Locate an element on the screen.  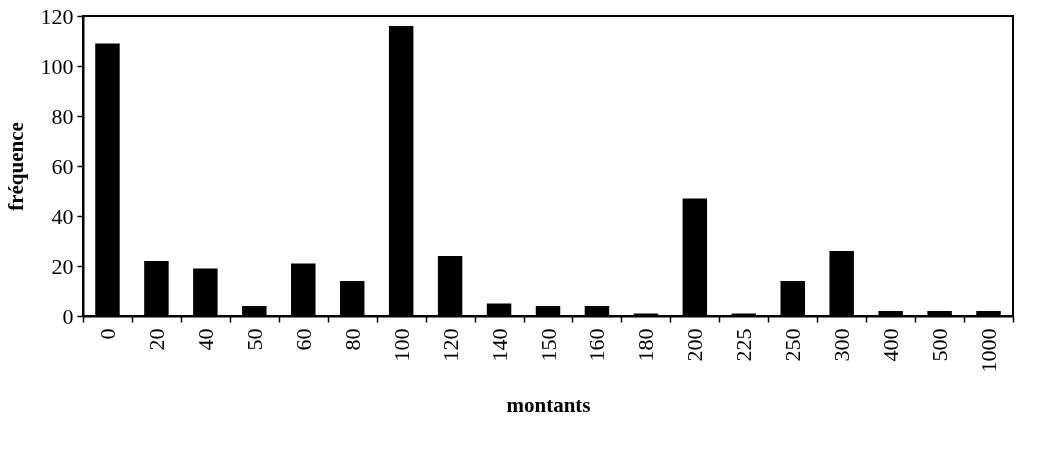
x-tick-label: 120 is located at coordinates (450, 345).